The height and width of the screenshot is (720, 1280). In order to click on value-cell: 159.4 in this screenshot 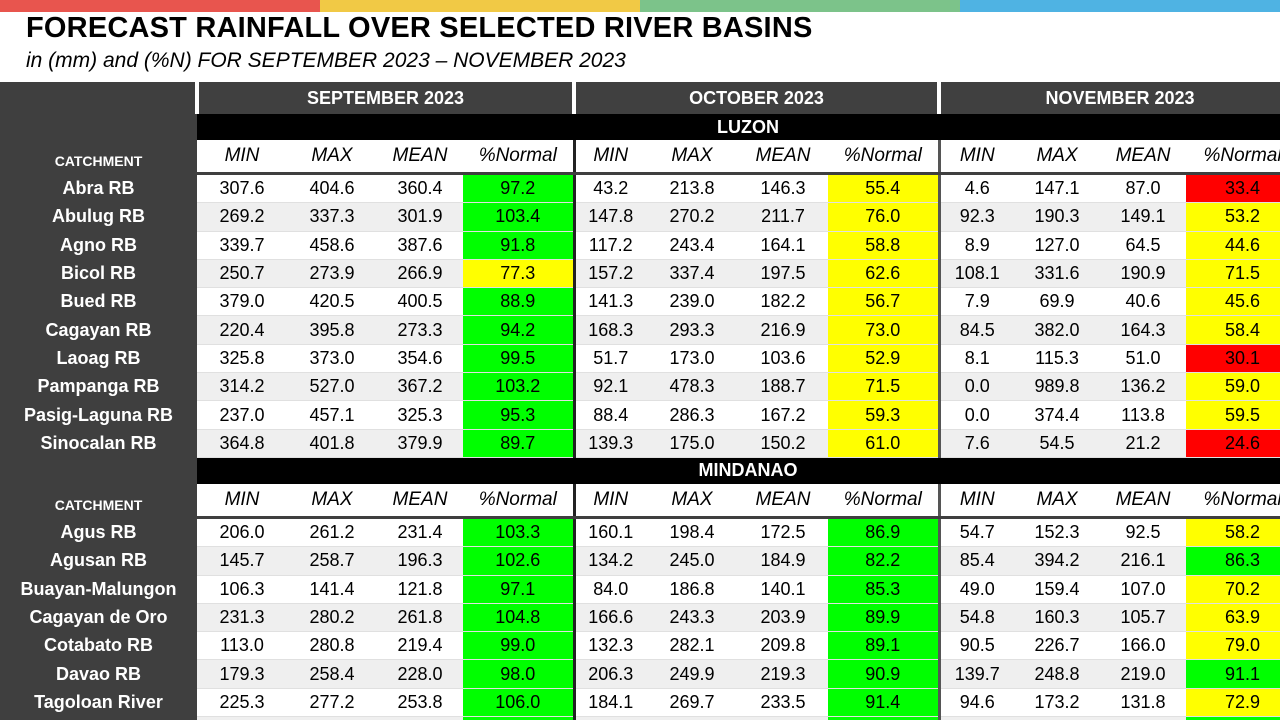, I will do `click(1057, 589)`.